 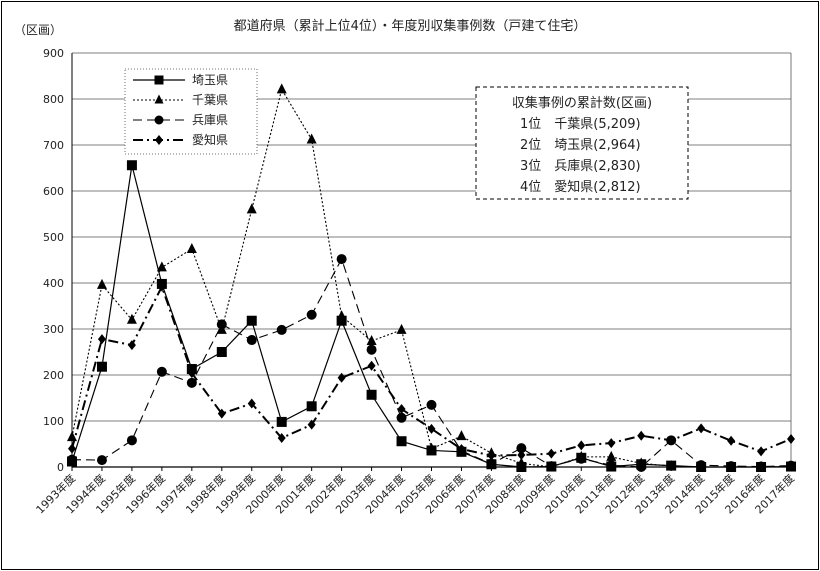 I want to click on annotation-heading: 収集事例の累計数(区画), so click(x=582, y=103).